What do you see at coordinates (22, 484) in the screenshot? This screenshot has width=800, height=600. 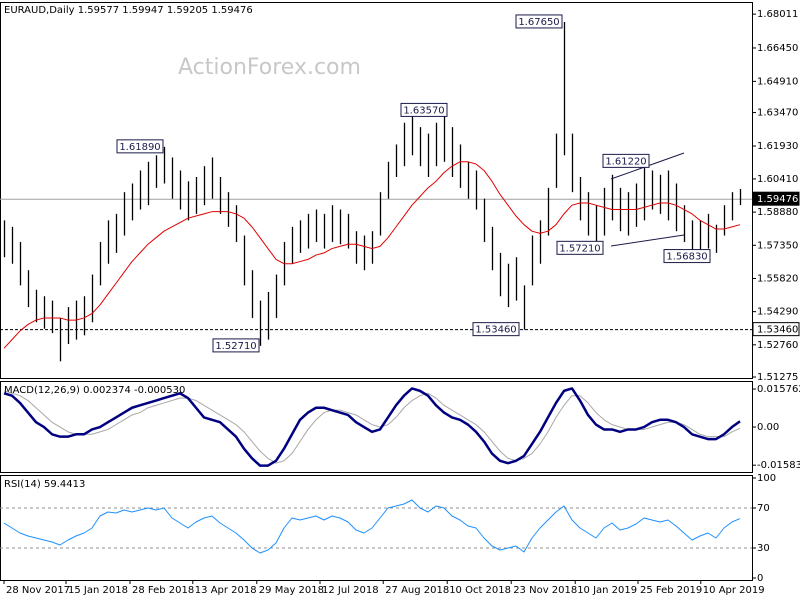 I see `rsi-title: RSI(14)` at bounding box center [22, 484].